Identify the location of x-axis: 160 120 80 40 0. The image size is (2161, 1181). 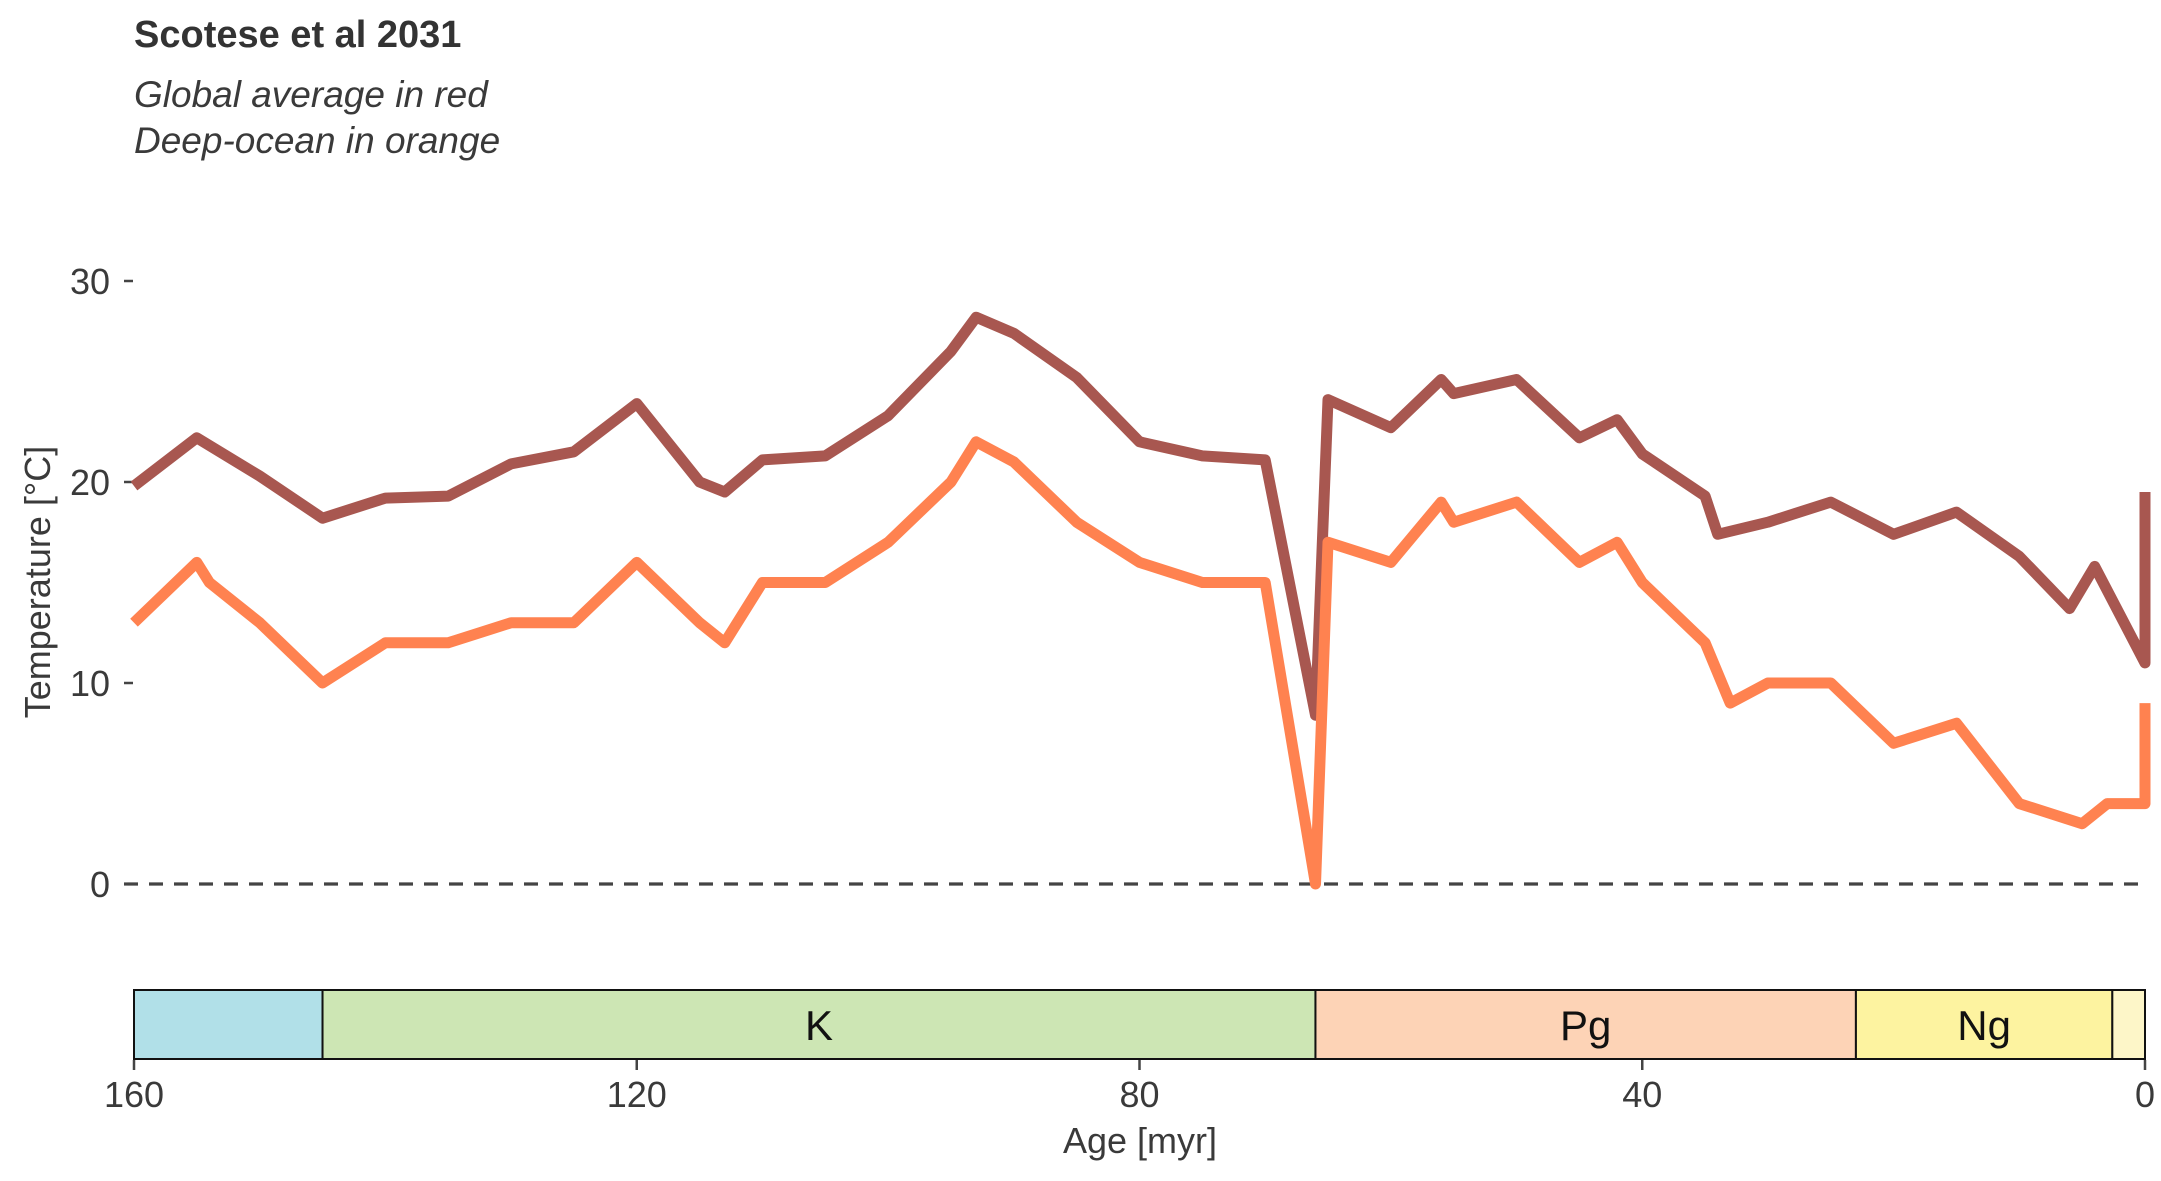
(1129, 1087).